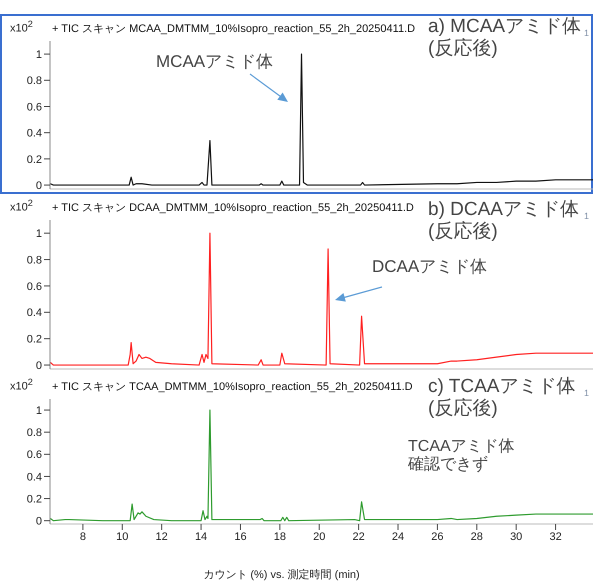 The image size is (593, 581). I want to click on x-tick-label: 32, so click(555, 536).